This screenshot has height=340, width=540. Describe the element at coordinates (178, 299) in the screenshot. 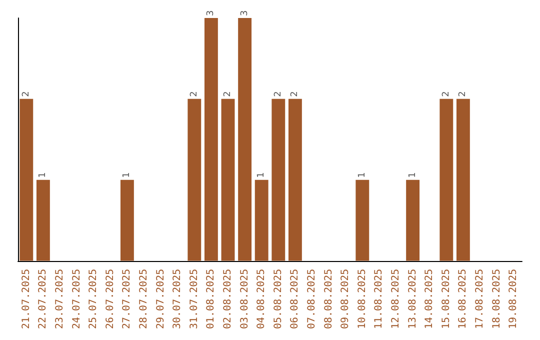

I see `x-tick-label: 30.07.2025` at that location.